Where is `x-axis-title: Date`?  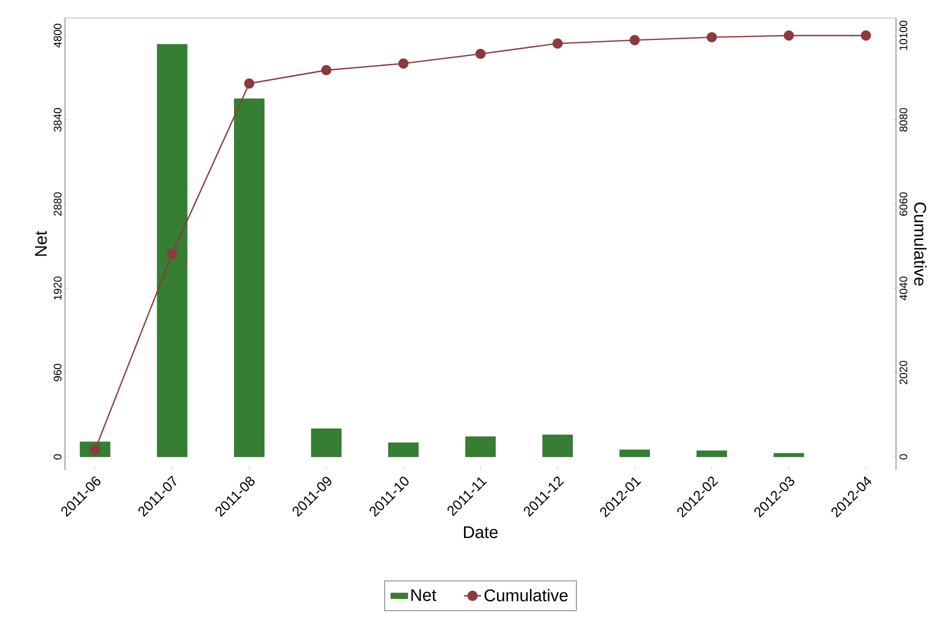 x-axis-title: Date is located at coordinates (481, 532).